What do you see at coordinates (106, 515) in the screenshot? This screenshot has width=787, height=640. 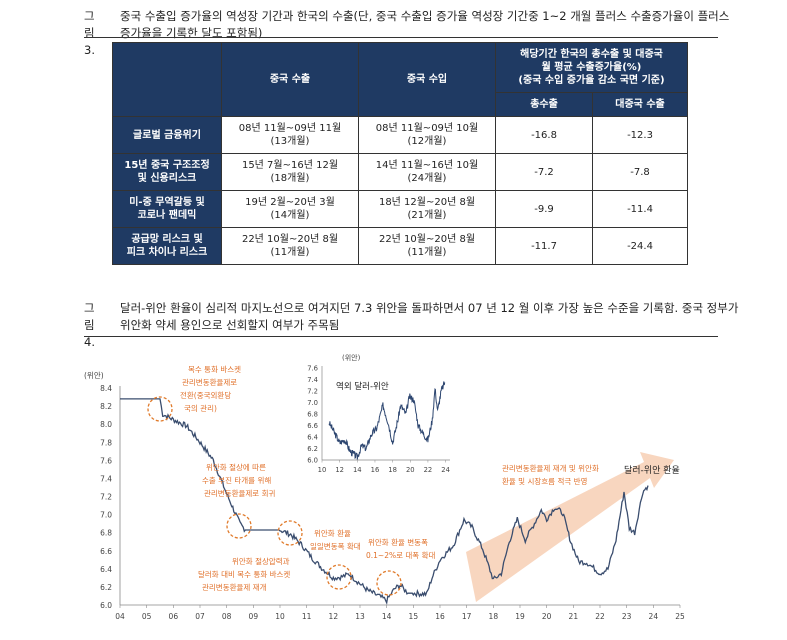 I see `y-tick-label: 7.0` at bounding box center [106, 515].